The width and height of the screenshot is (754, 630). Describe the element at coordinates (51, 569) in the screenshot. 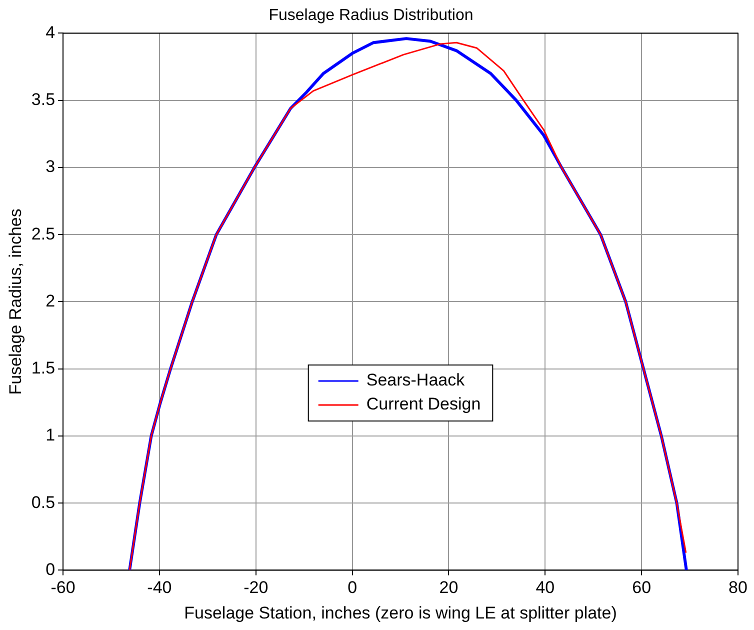

I see `y-tick-label: 0` at that location.